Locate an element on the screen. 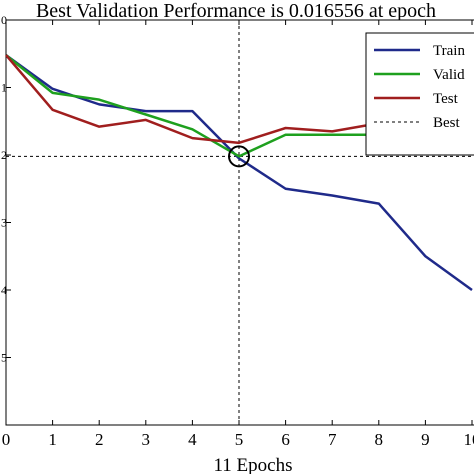 Image resolution: width=474 pixels, height=474 pixels. x-tick-label: 8 is located at coordinates (379, 439).